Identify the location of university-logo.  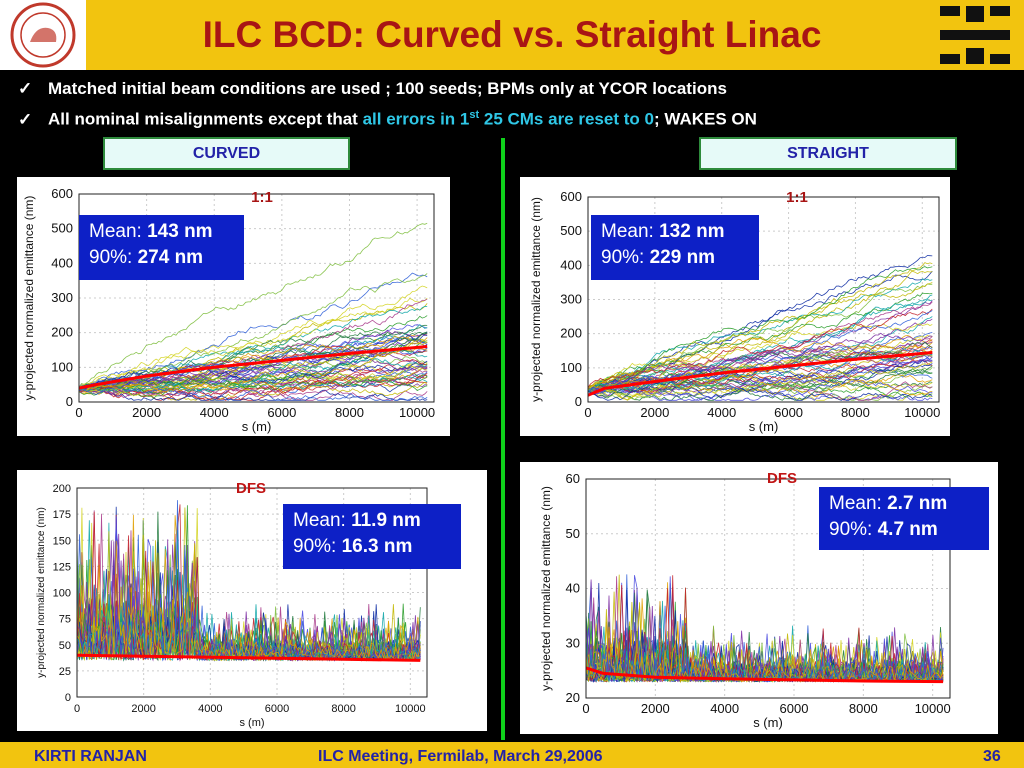
(43, 35).